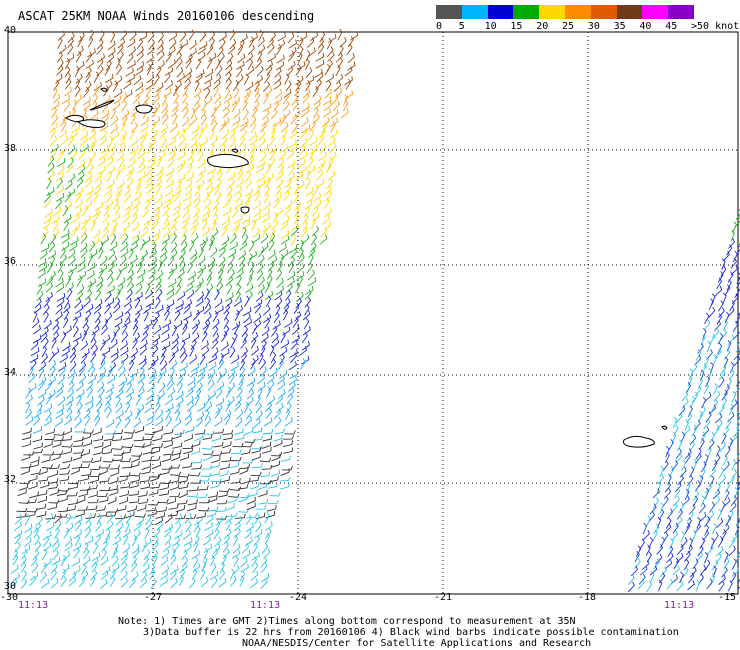 Image resolution: width=740 pixels, height=650 pixels. What do you see at coordinates (461, 26) in the screenshot?
I see `legend-tick-label: 5` at bounding box center [461, 26].